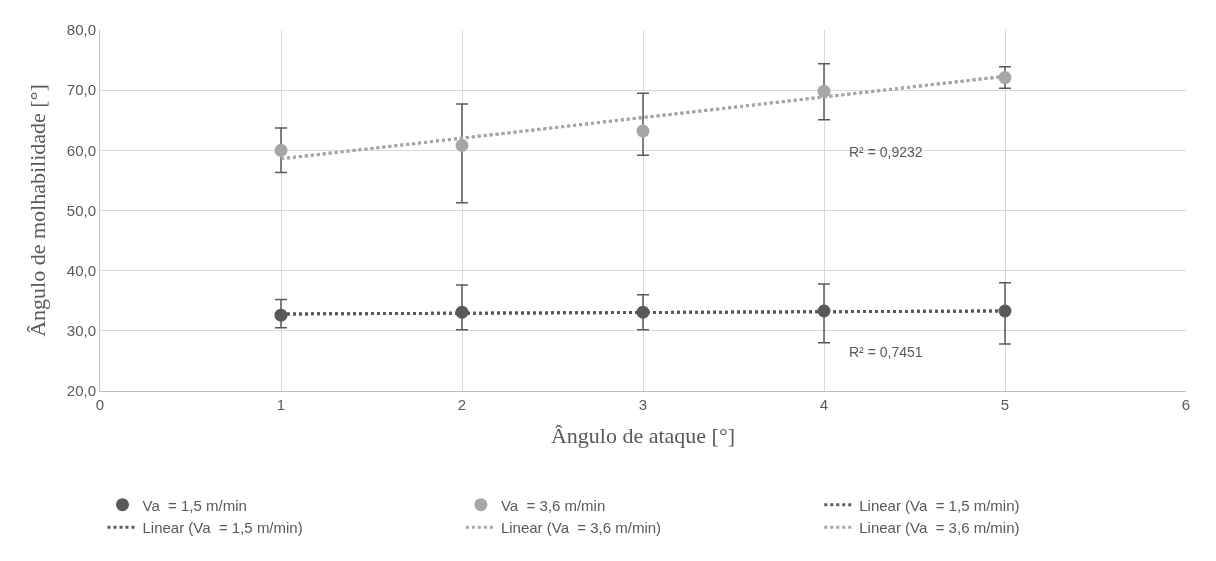 The width and height of the screenshot is (1216, 561). Describe the element at coordinates (37, 210) in the screenshot. I see `y-axis-title: Ângulo de molhabilidade [°]` at that location.